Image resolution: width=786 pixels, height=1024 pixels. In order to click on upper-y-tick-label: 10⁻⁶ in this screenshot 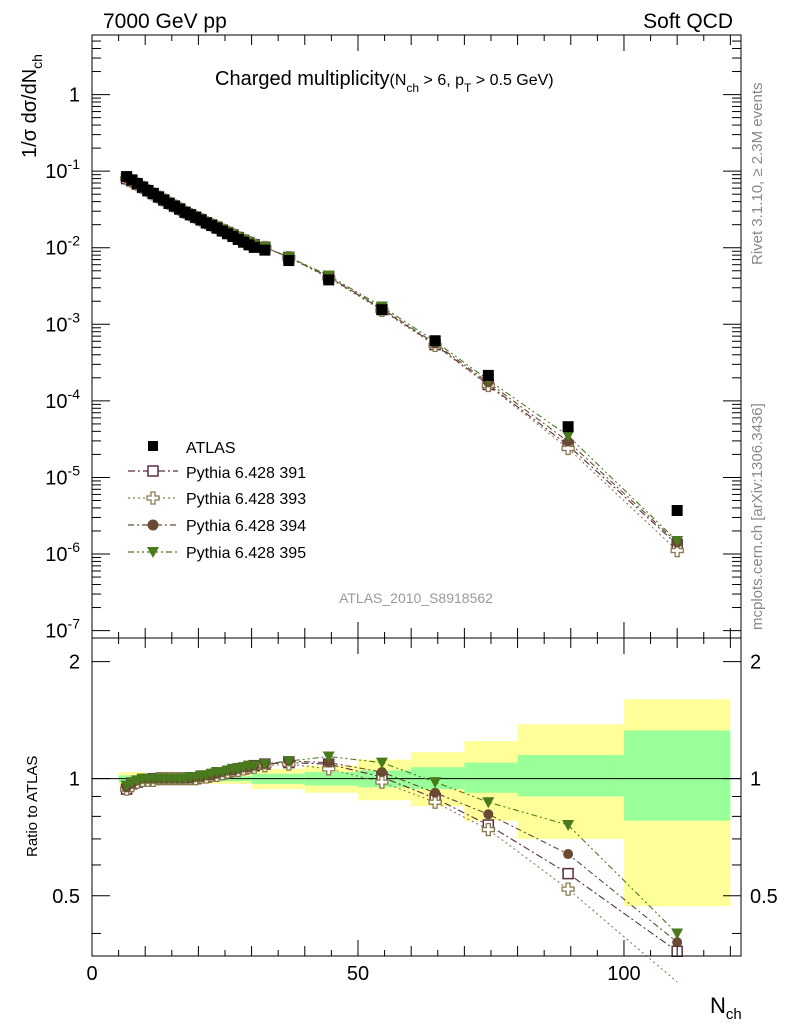, I will do `click(62, 552)`.